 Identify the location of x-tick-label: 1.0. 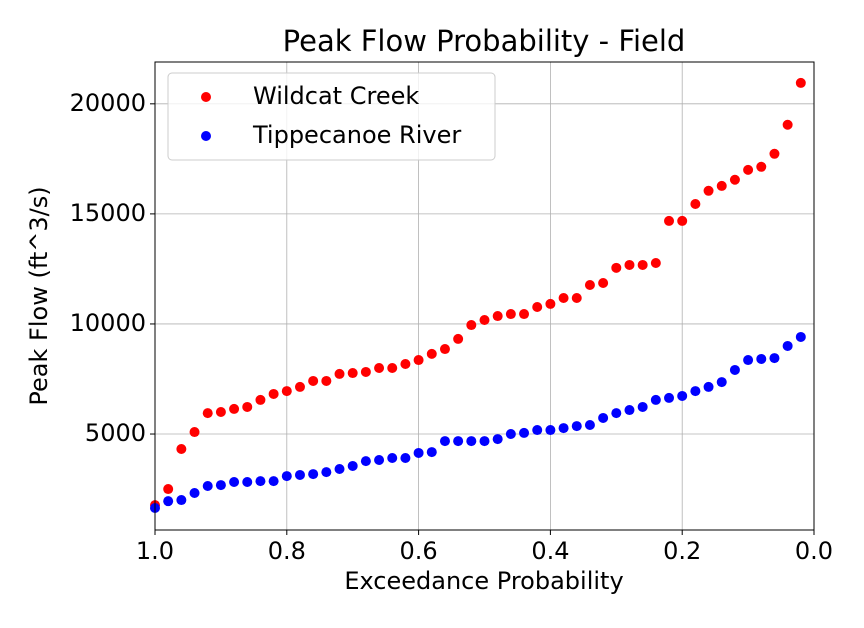
(155, 551).